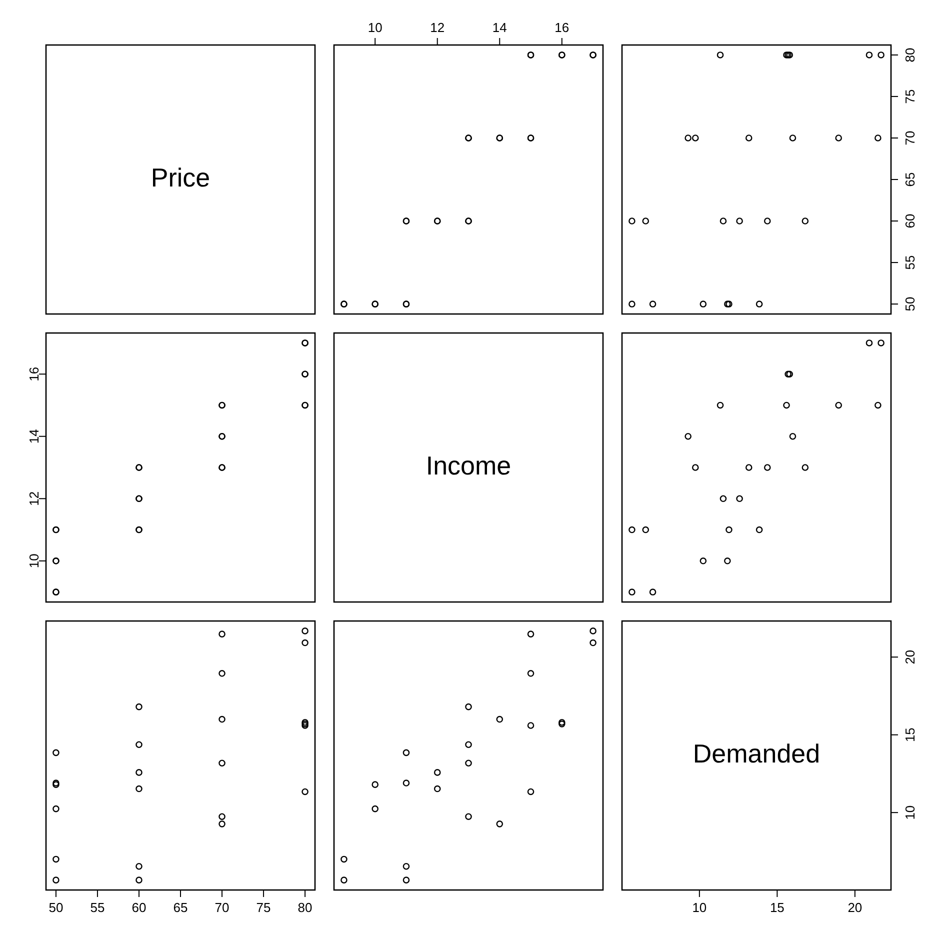 Image resolution: width=931 pixels, height=931 pixels. Describe the element at coordinates (910, 304) in the screenshot. I see `y-tick-label: 50` at that location.